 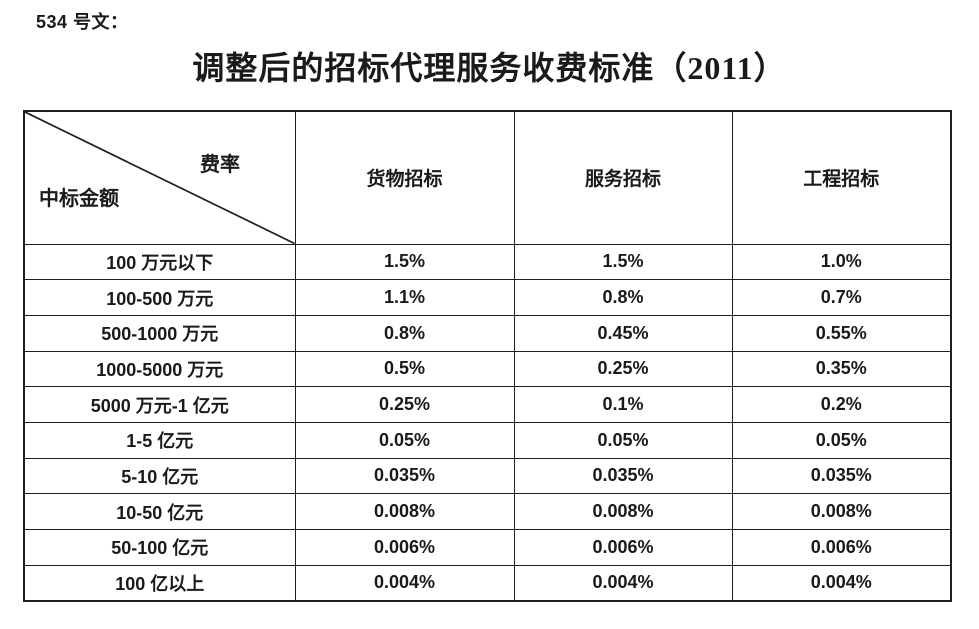 What do you see at coordinates (159, 547) in the screenshot?
I see `amount-range: 50-100 亿元` at bounding box center [159, 547].